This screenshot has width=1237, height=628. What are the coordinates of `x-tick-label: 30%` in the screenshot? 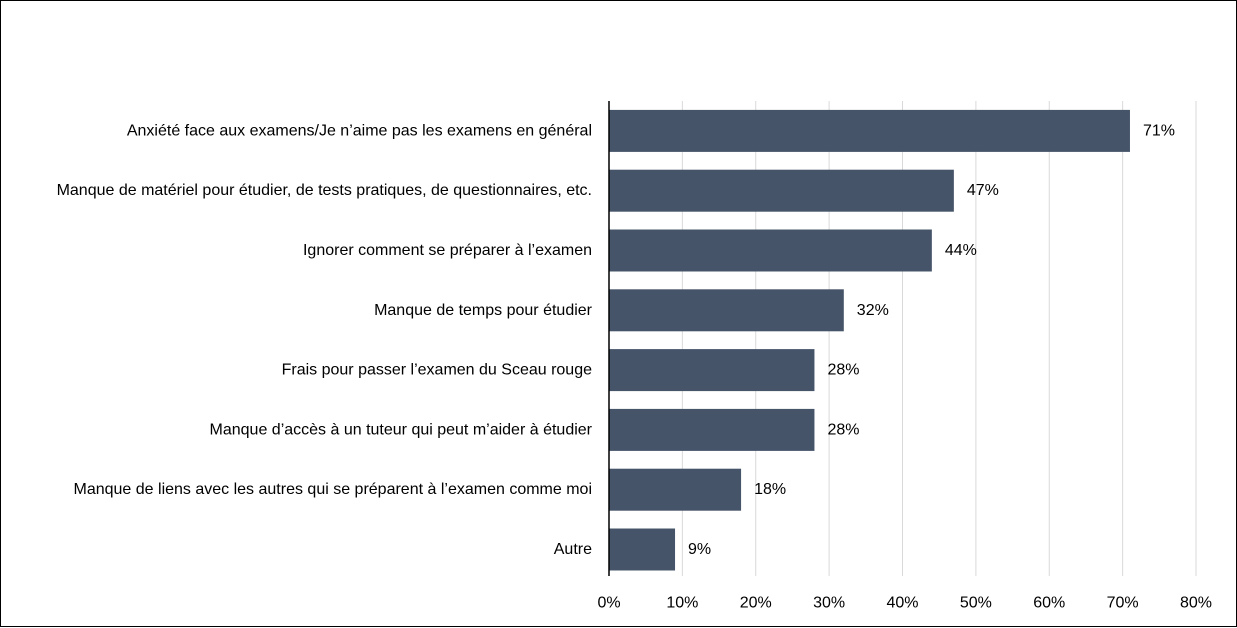 It's located at (829, 603).